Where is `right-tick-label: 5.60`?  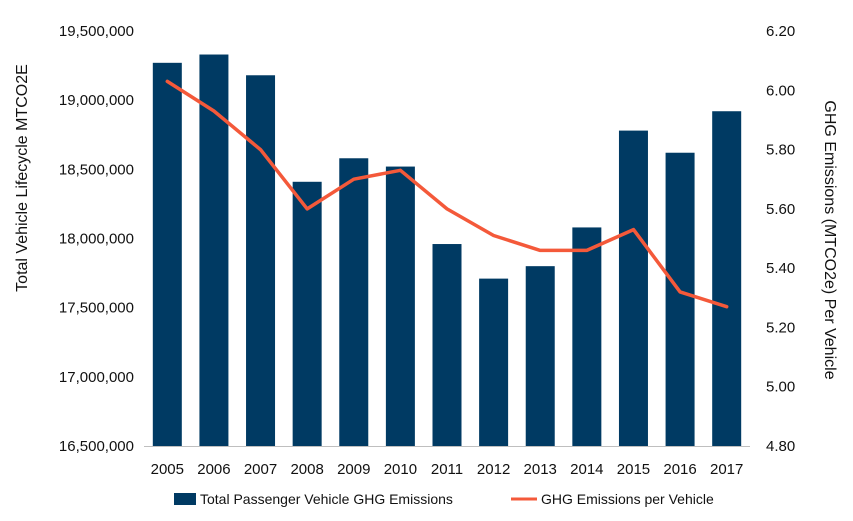 right-tick-label: 5.60 is located at coordinates (780, 209).